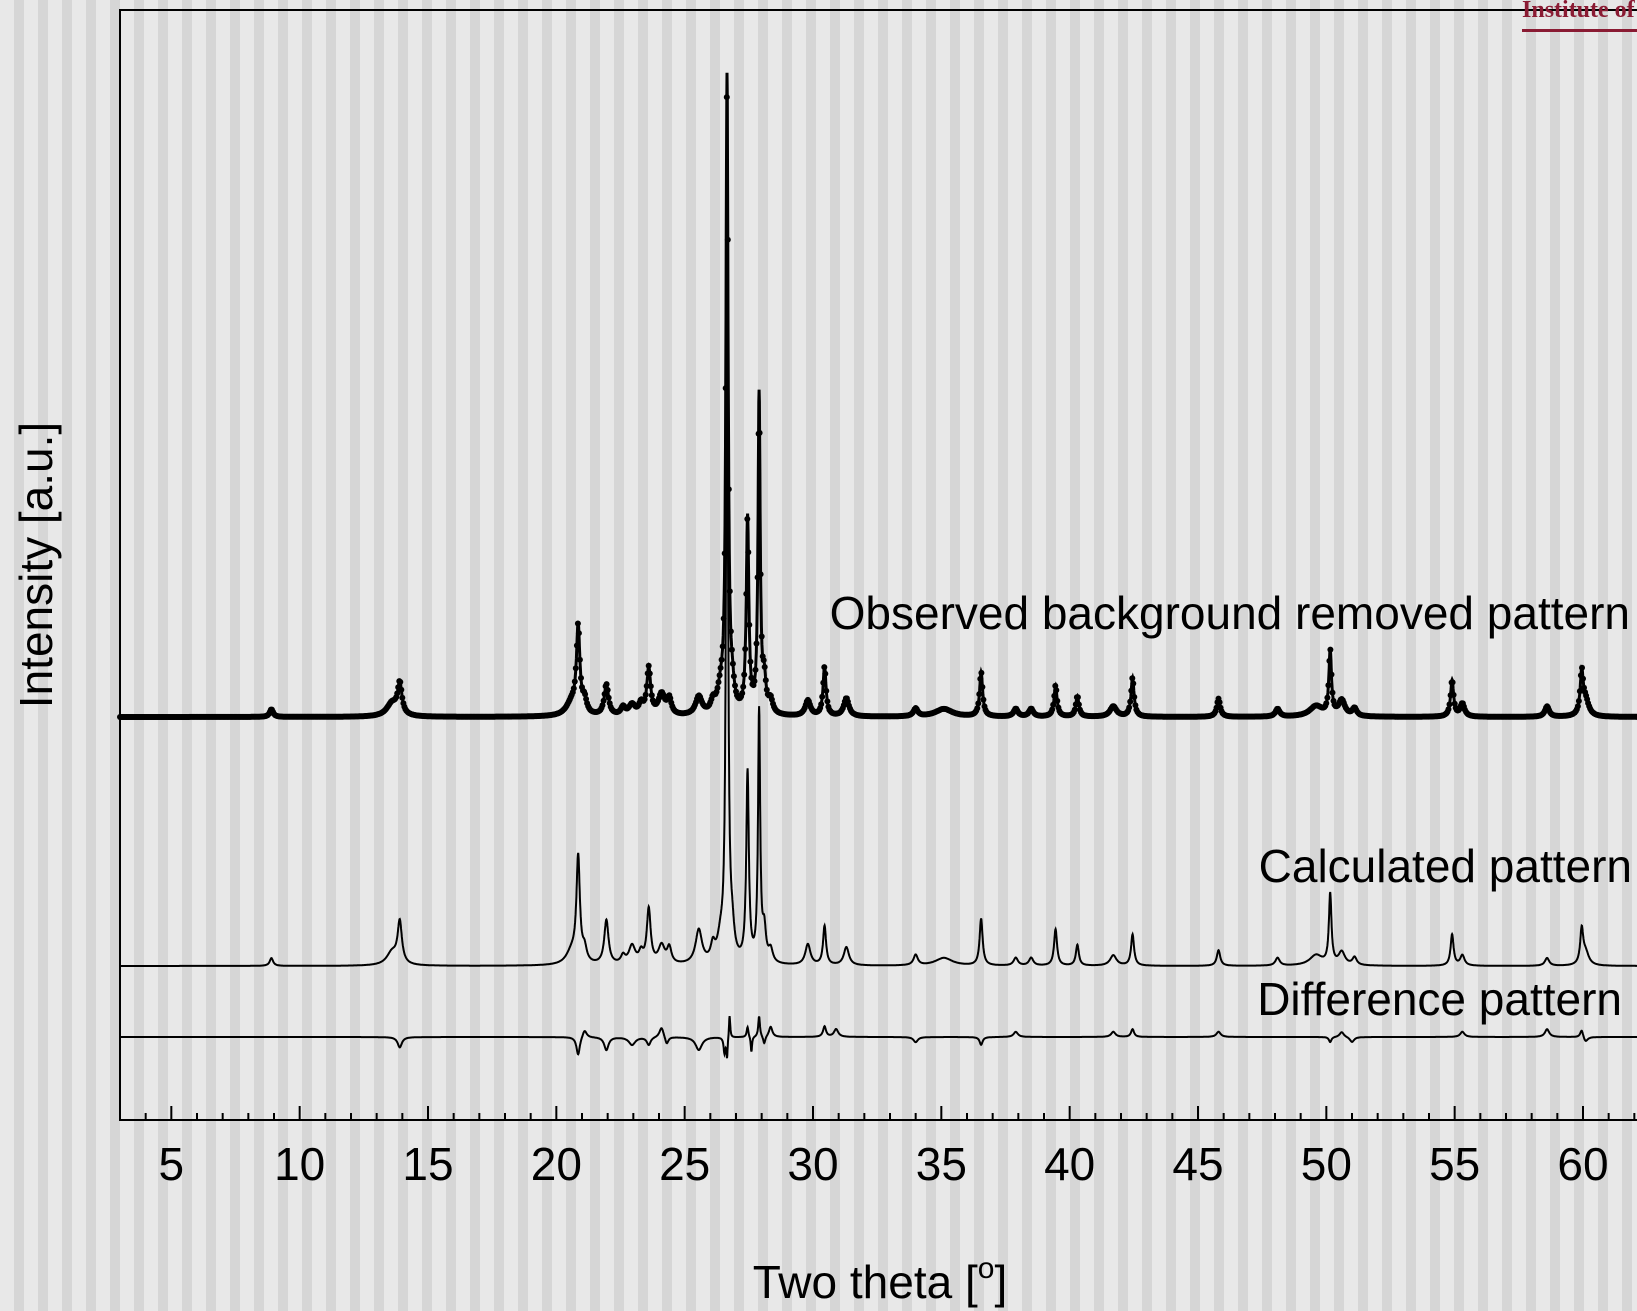 The height and width of the screenshot is (1311, 1637). I want to click on series-label-calculated: Calculated pattern, so click(1445, 866).